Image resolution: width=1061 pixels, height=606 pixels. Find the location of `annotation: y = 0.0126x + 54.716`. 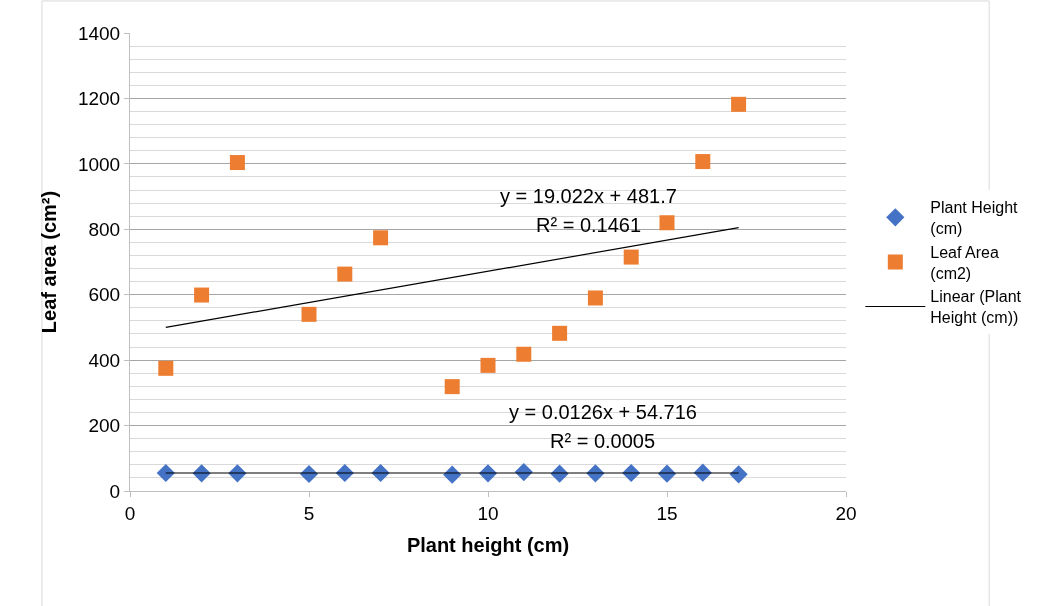

annotation: y = 0.0126x + 54.716 is located at coordinates (603, 412).